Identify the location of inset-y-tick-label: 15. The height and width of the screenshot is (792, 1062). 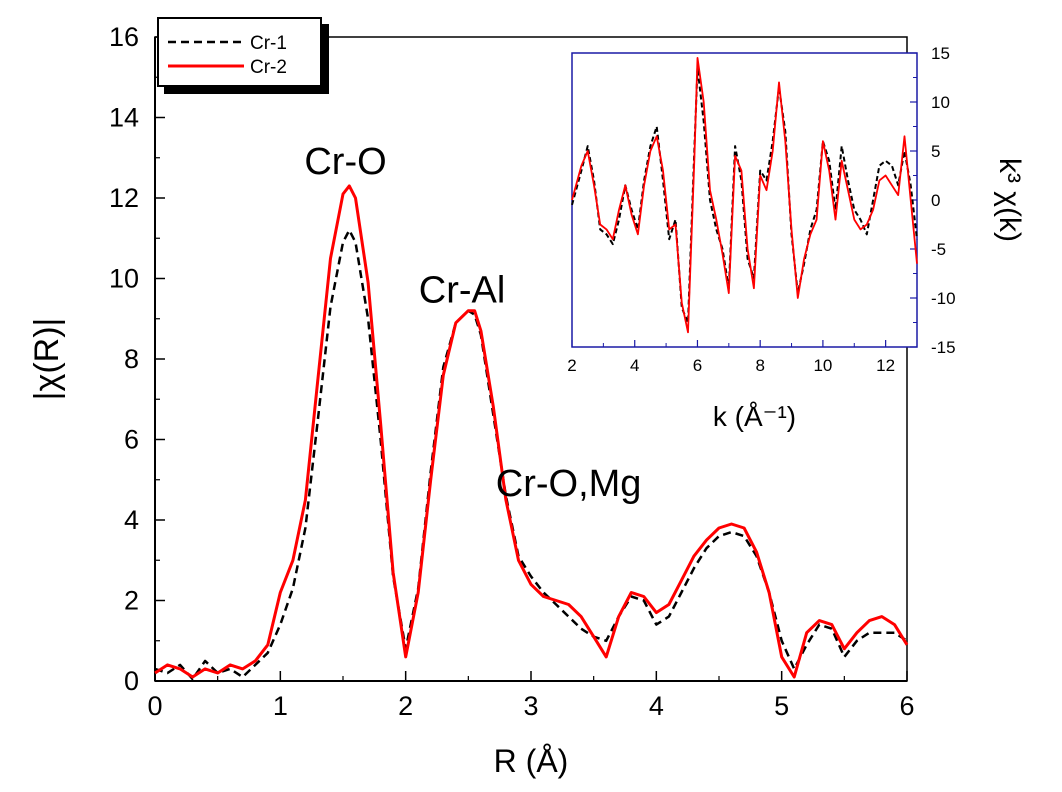
(940, 53).